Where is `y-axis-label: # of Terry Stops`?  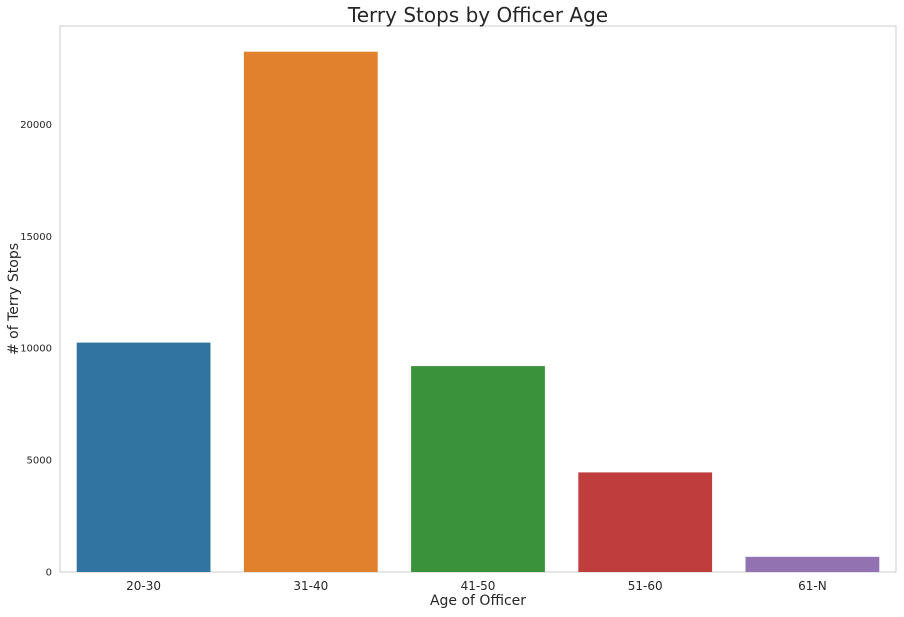 y-axis-label: # of Terry Stops is located at coordinates (14, 299).